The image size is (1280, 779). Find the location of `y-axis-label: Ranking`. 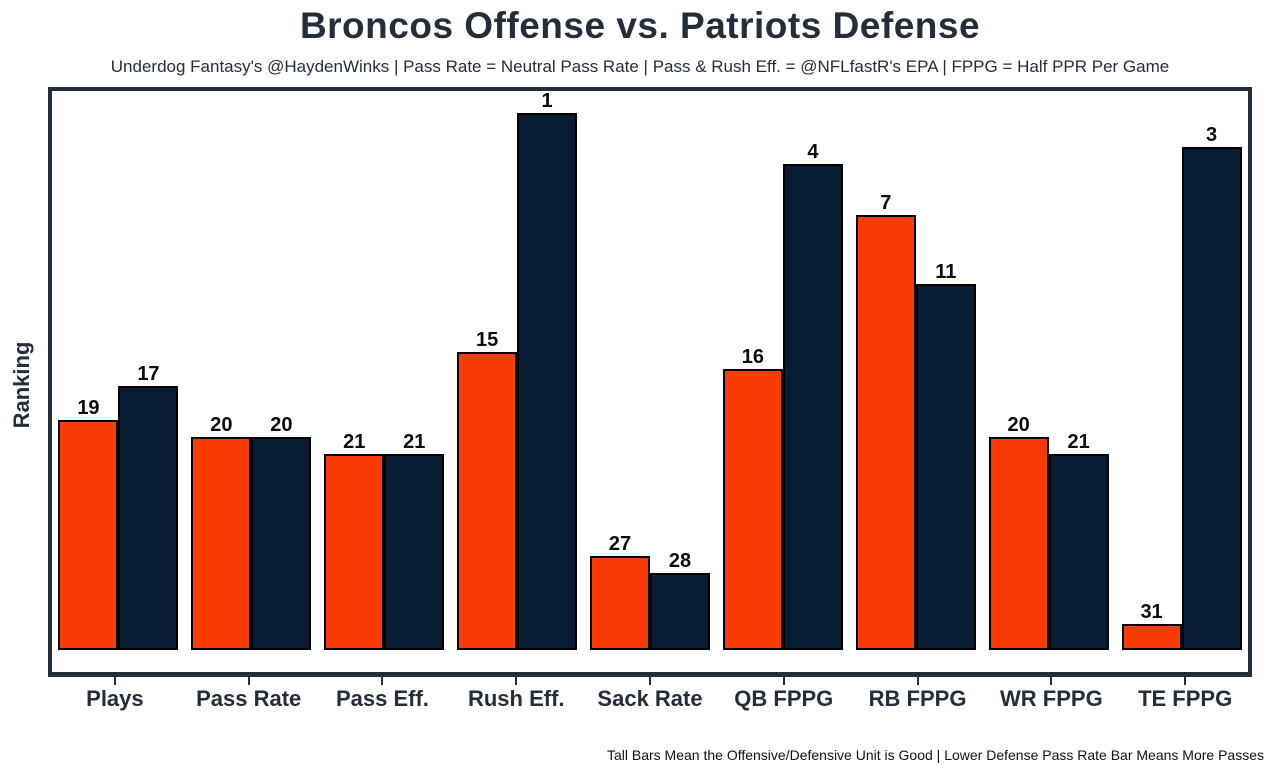

y-axis-label: Ranking is located at coordinates (21, 385).